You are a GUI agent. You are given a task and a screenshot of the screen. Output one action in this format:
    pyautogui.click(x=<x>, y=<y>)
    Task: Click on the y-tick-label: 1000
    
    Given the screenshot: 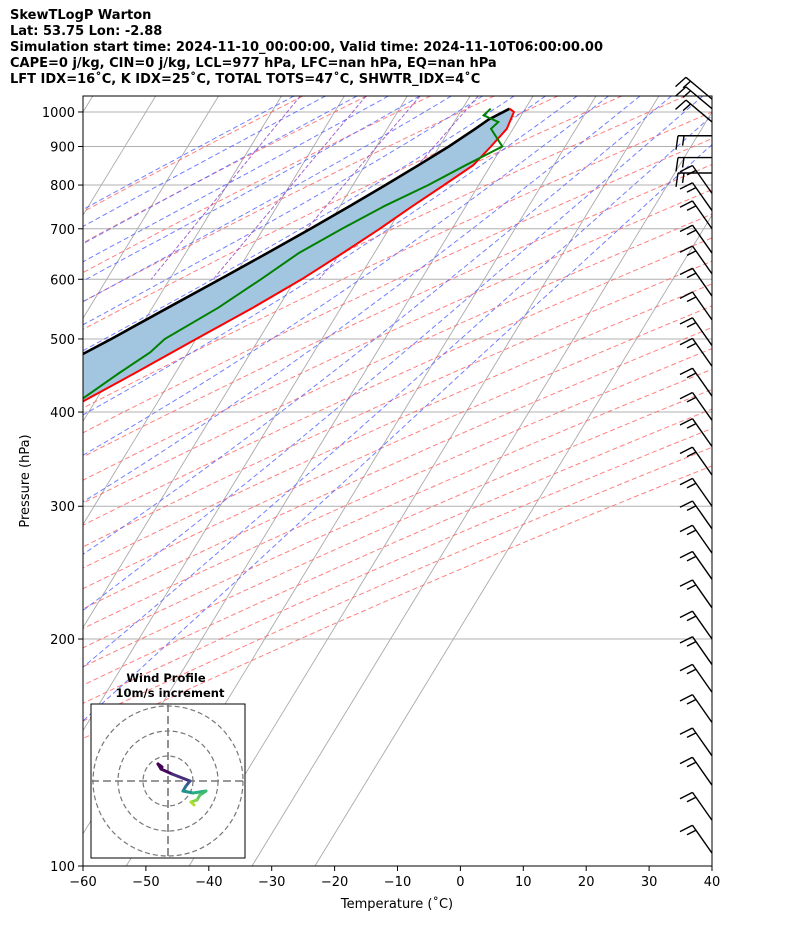 What is the action you would take?
    pyautogui.click(x=58, y=113)
    